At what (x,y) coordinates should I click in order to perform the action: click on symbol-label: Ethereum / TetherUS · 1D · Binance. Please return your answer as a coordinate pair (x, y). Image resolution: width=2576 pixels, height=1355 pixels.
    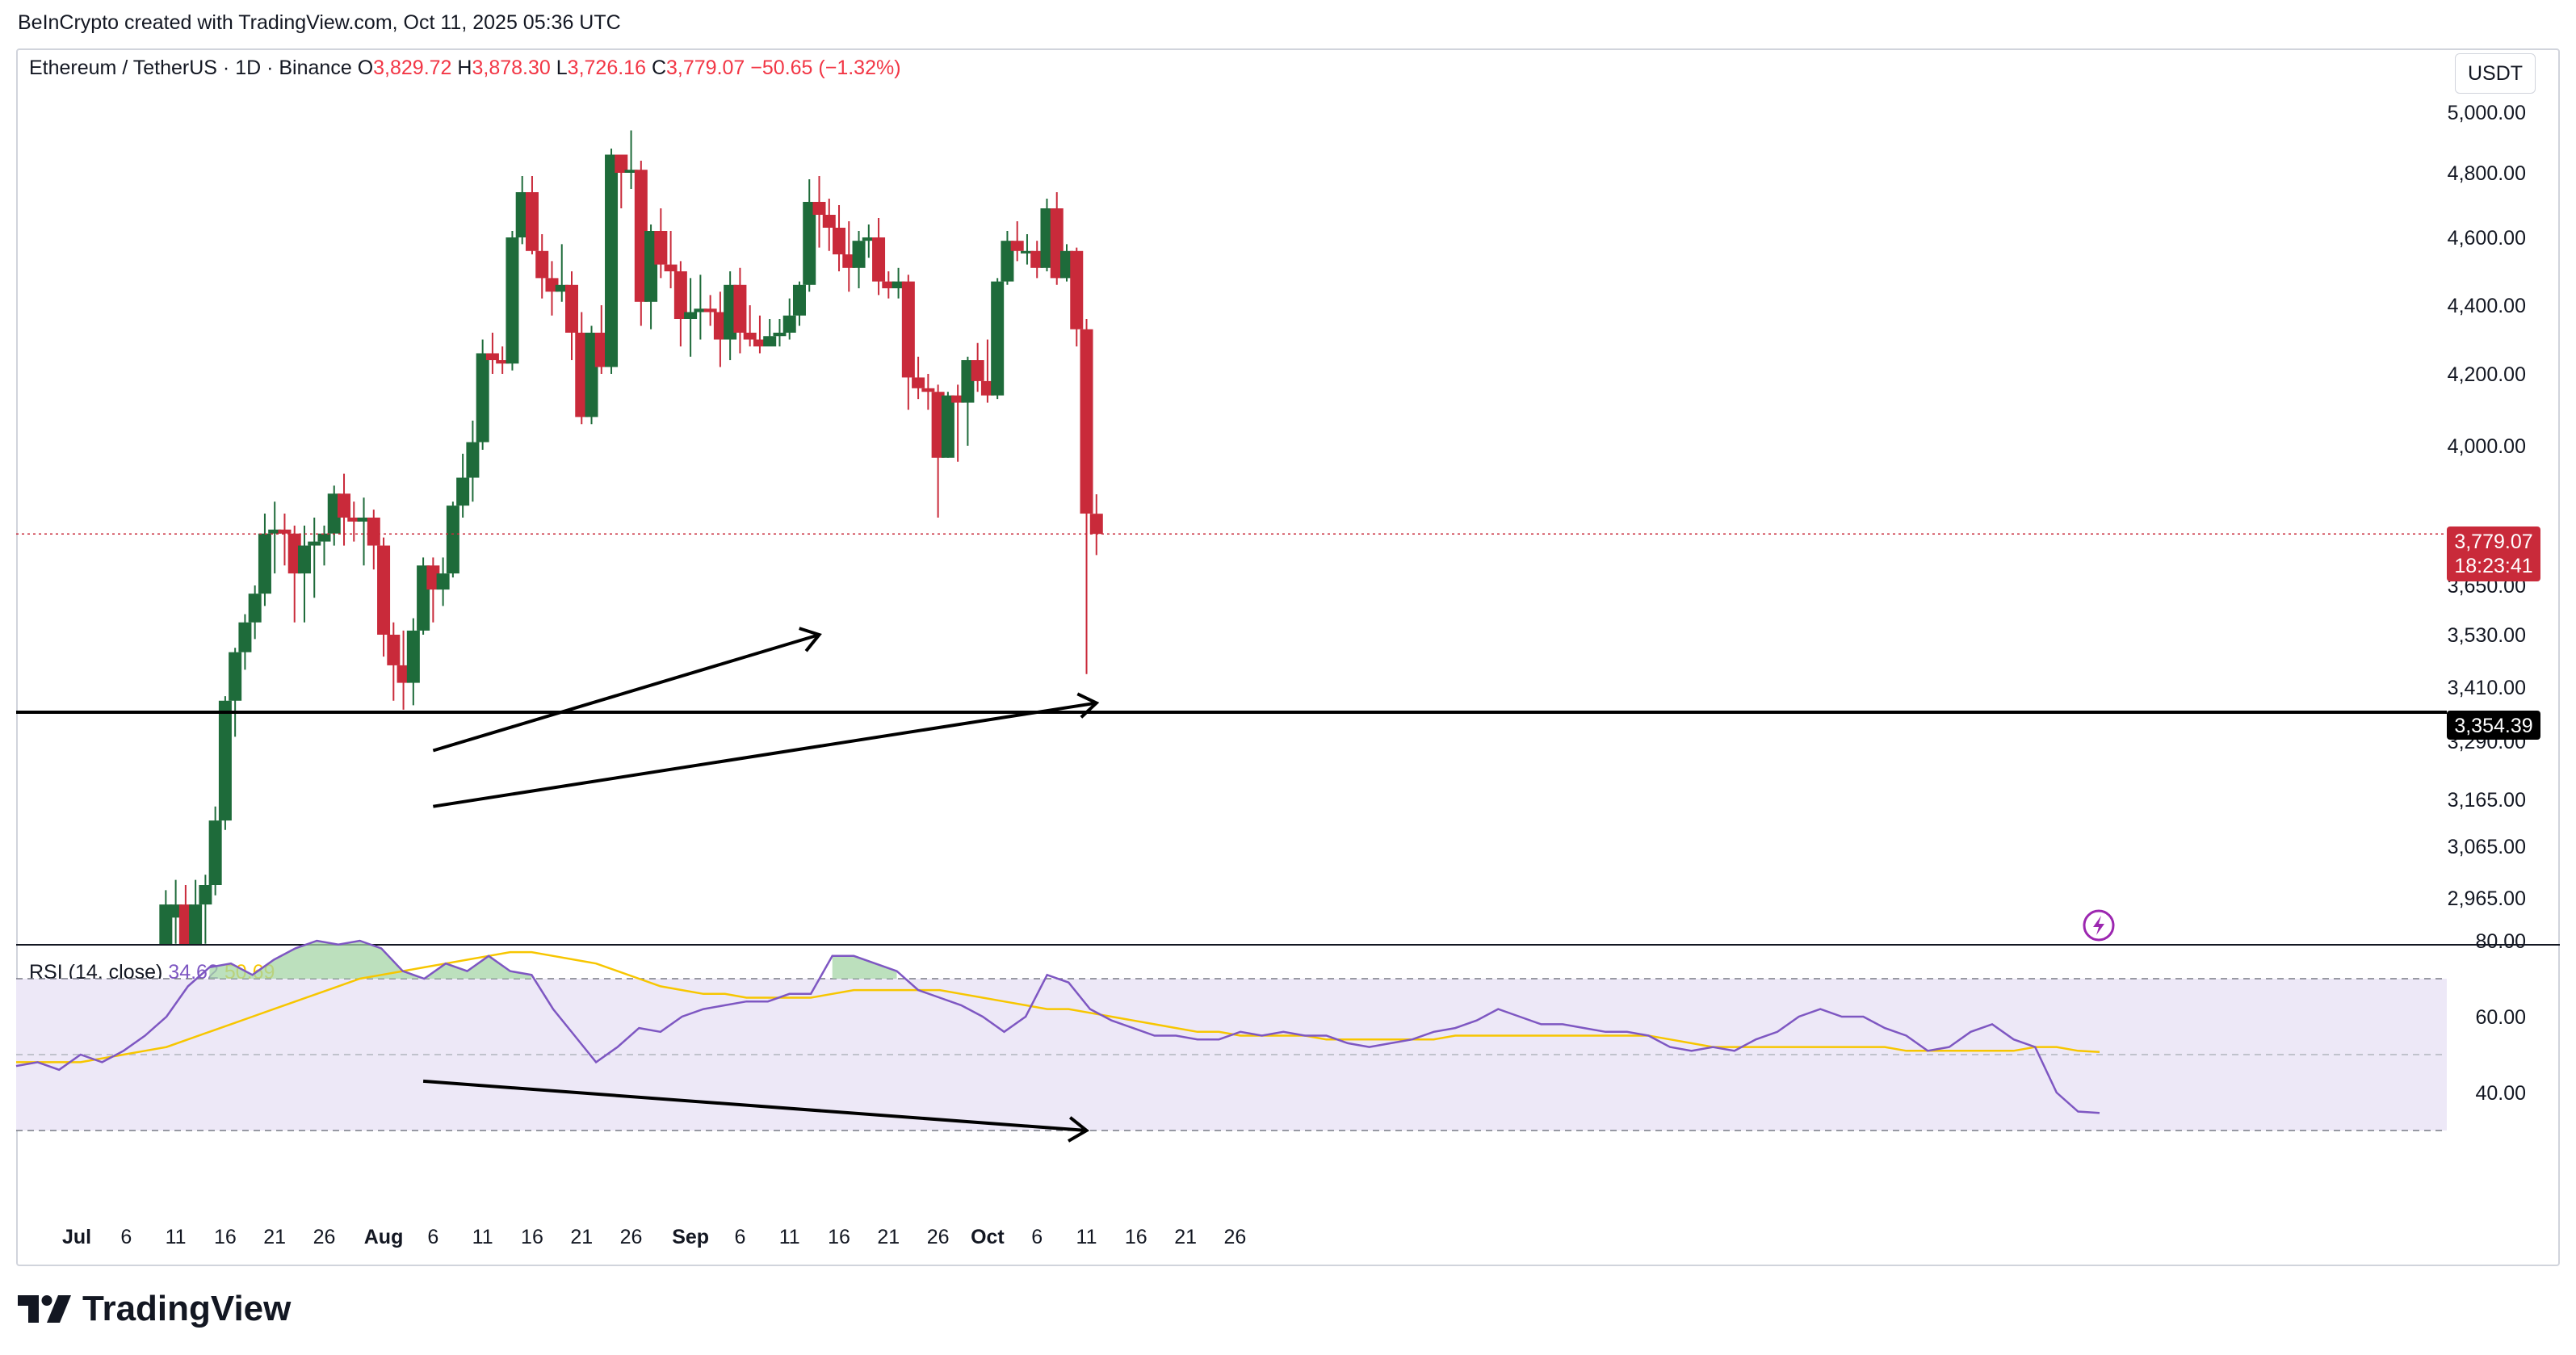
    Looking at the image, I should click on (190, 68).